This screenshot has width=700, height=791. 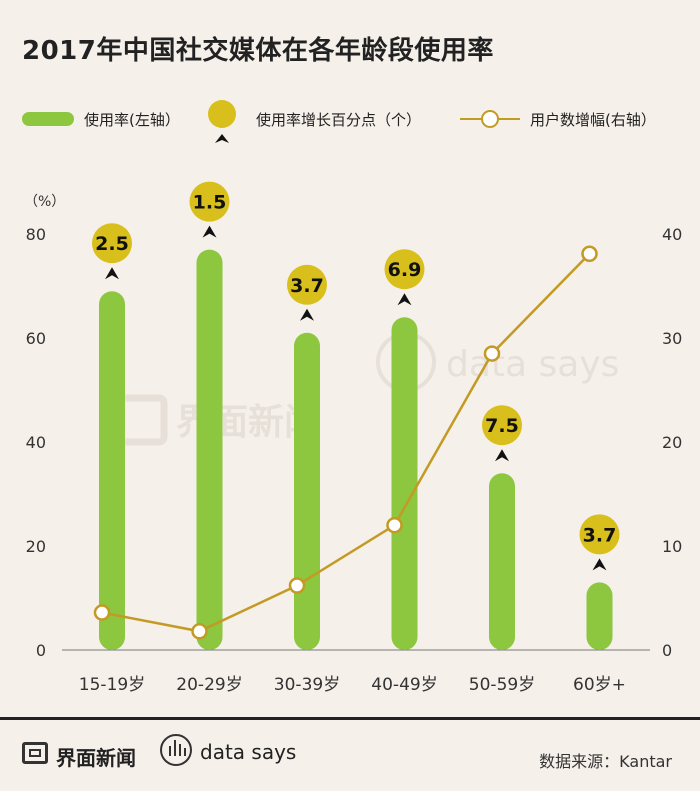 I want to click on legend-line-label: 用户数增幅(右轴）, so click(x=593, y=120).